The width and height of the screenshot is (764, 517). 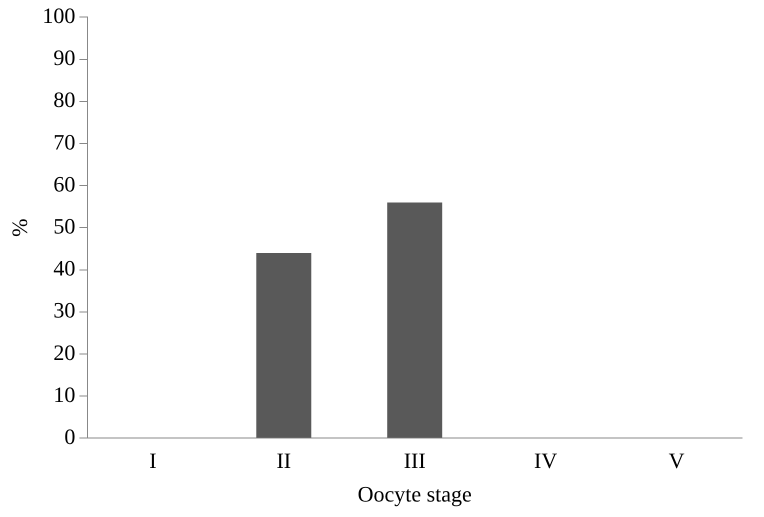 What do you see at coordinates (19, 227) in the screenshot?
I see `y-axis-title: %` at bounding box center [19, 227].